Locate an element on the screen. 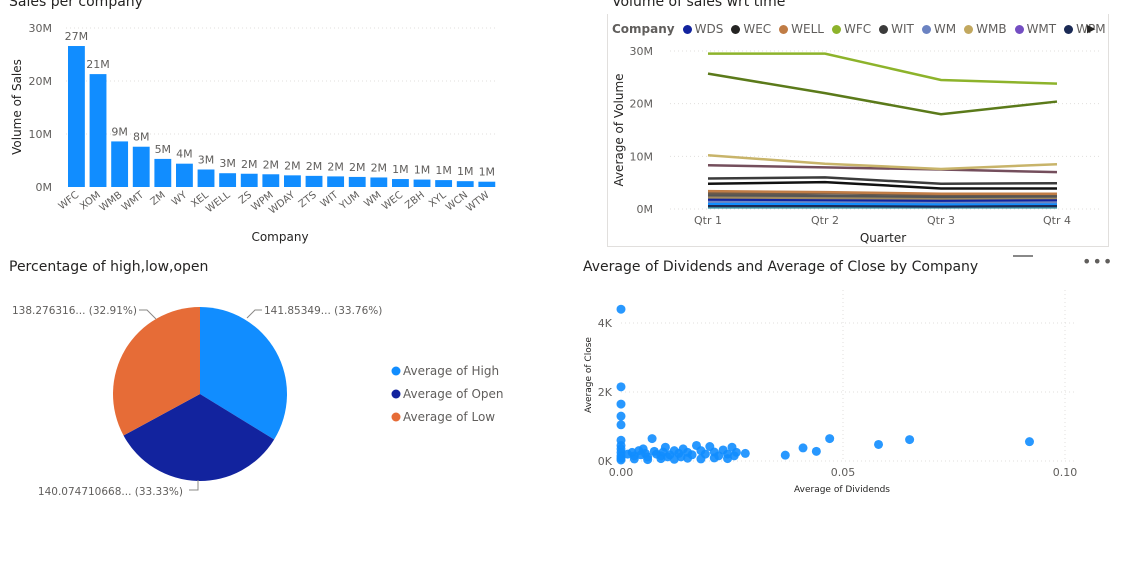 Image resolution: width=1148 pixels, height=563 pixels. slice-label: 141.85349... (33.76%) is located at coordinates (323, 311).